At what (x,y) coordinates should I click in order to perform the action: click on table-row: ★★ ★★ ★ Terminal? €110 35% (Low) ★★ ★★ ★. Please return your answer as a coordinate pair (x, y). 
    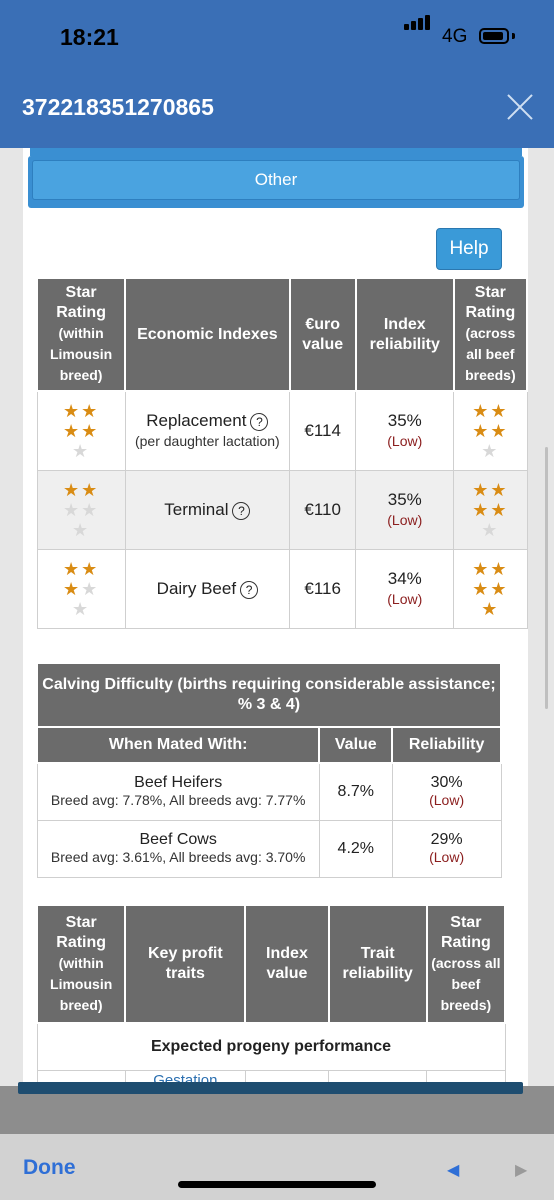
    Looking at the image, I should click on (282, 510).